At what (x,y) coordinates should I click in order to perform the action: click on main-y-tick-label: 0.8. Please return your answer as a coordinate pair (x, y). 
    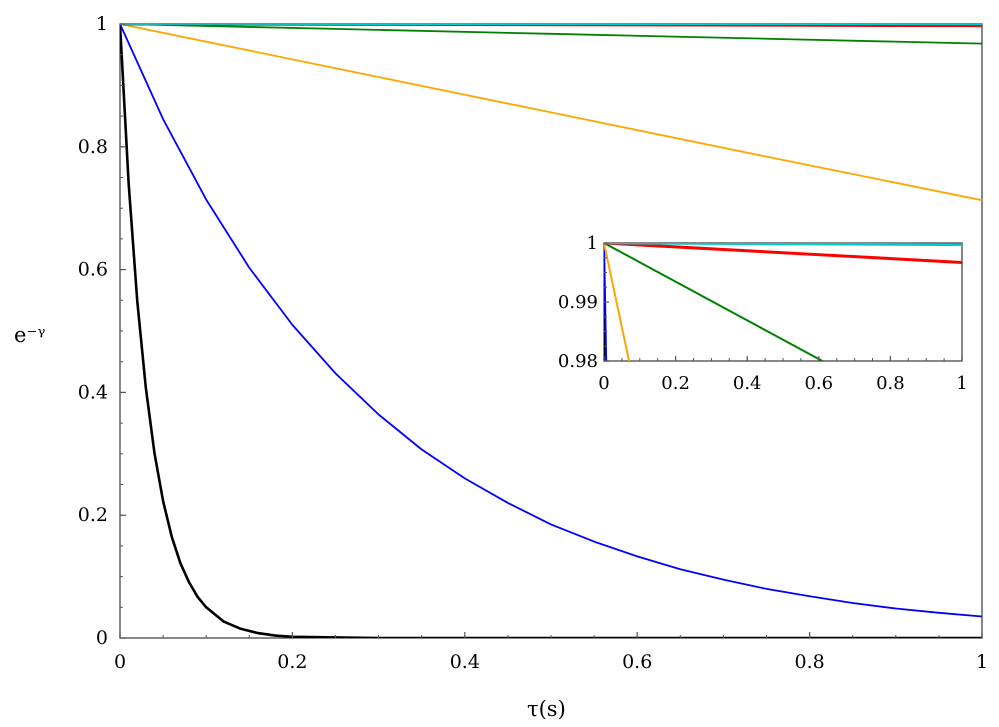
    Looking at the image, I should click on (93, 147).